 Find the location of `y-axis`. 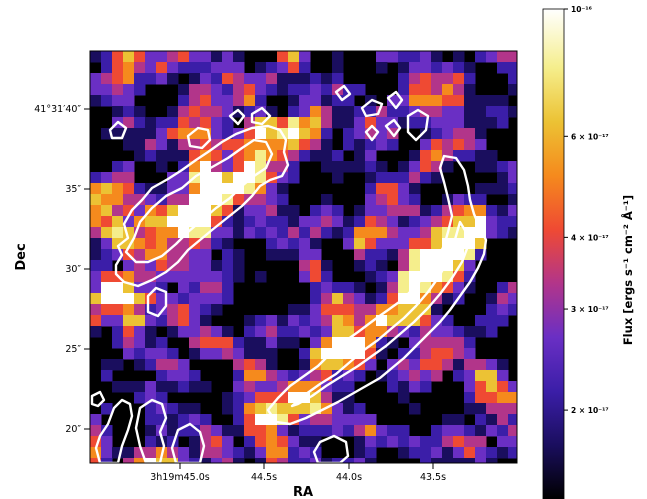

y-axis is located at coordinates (87, 269).